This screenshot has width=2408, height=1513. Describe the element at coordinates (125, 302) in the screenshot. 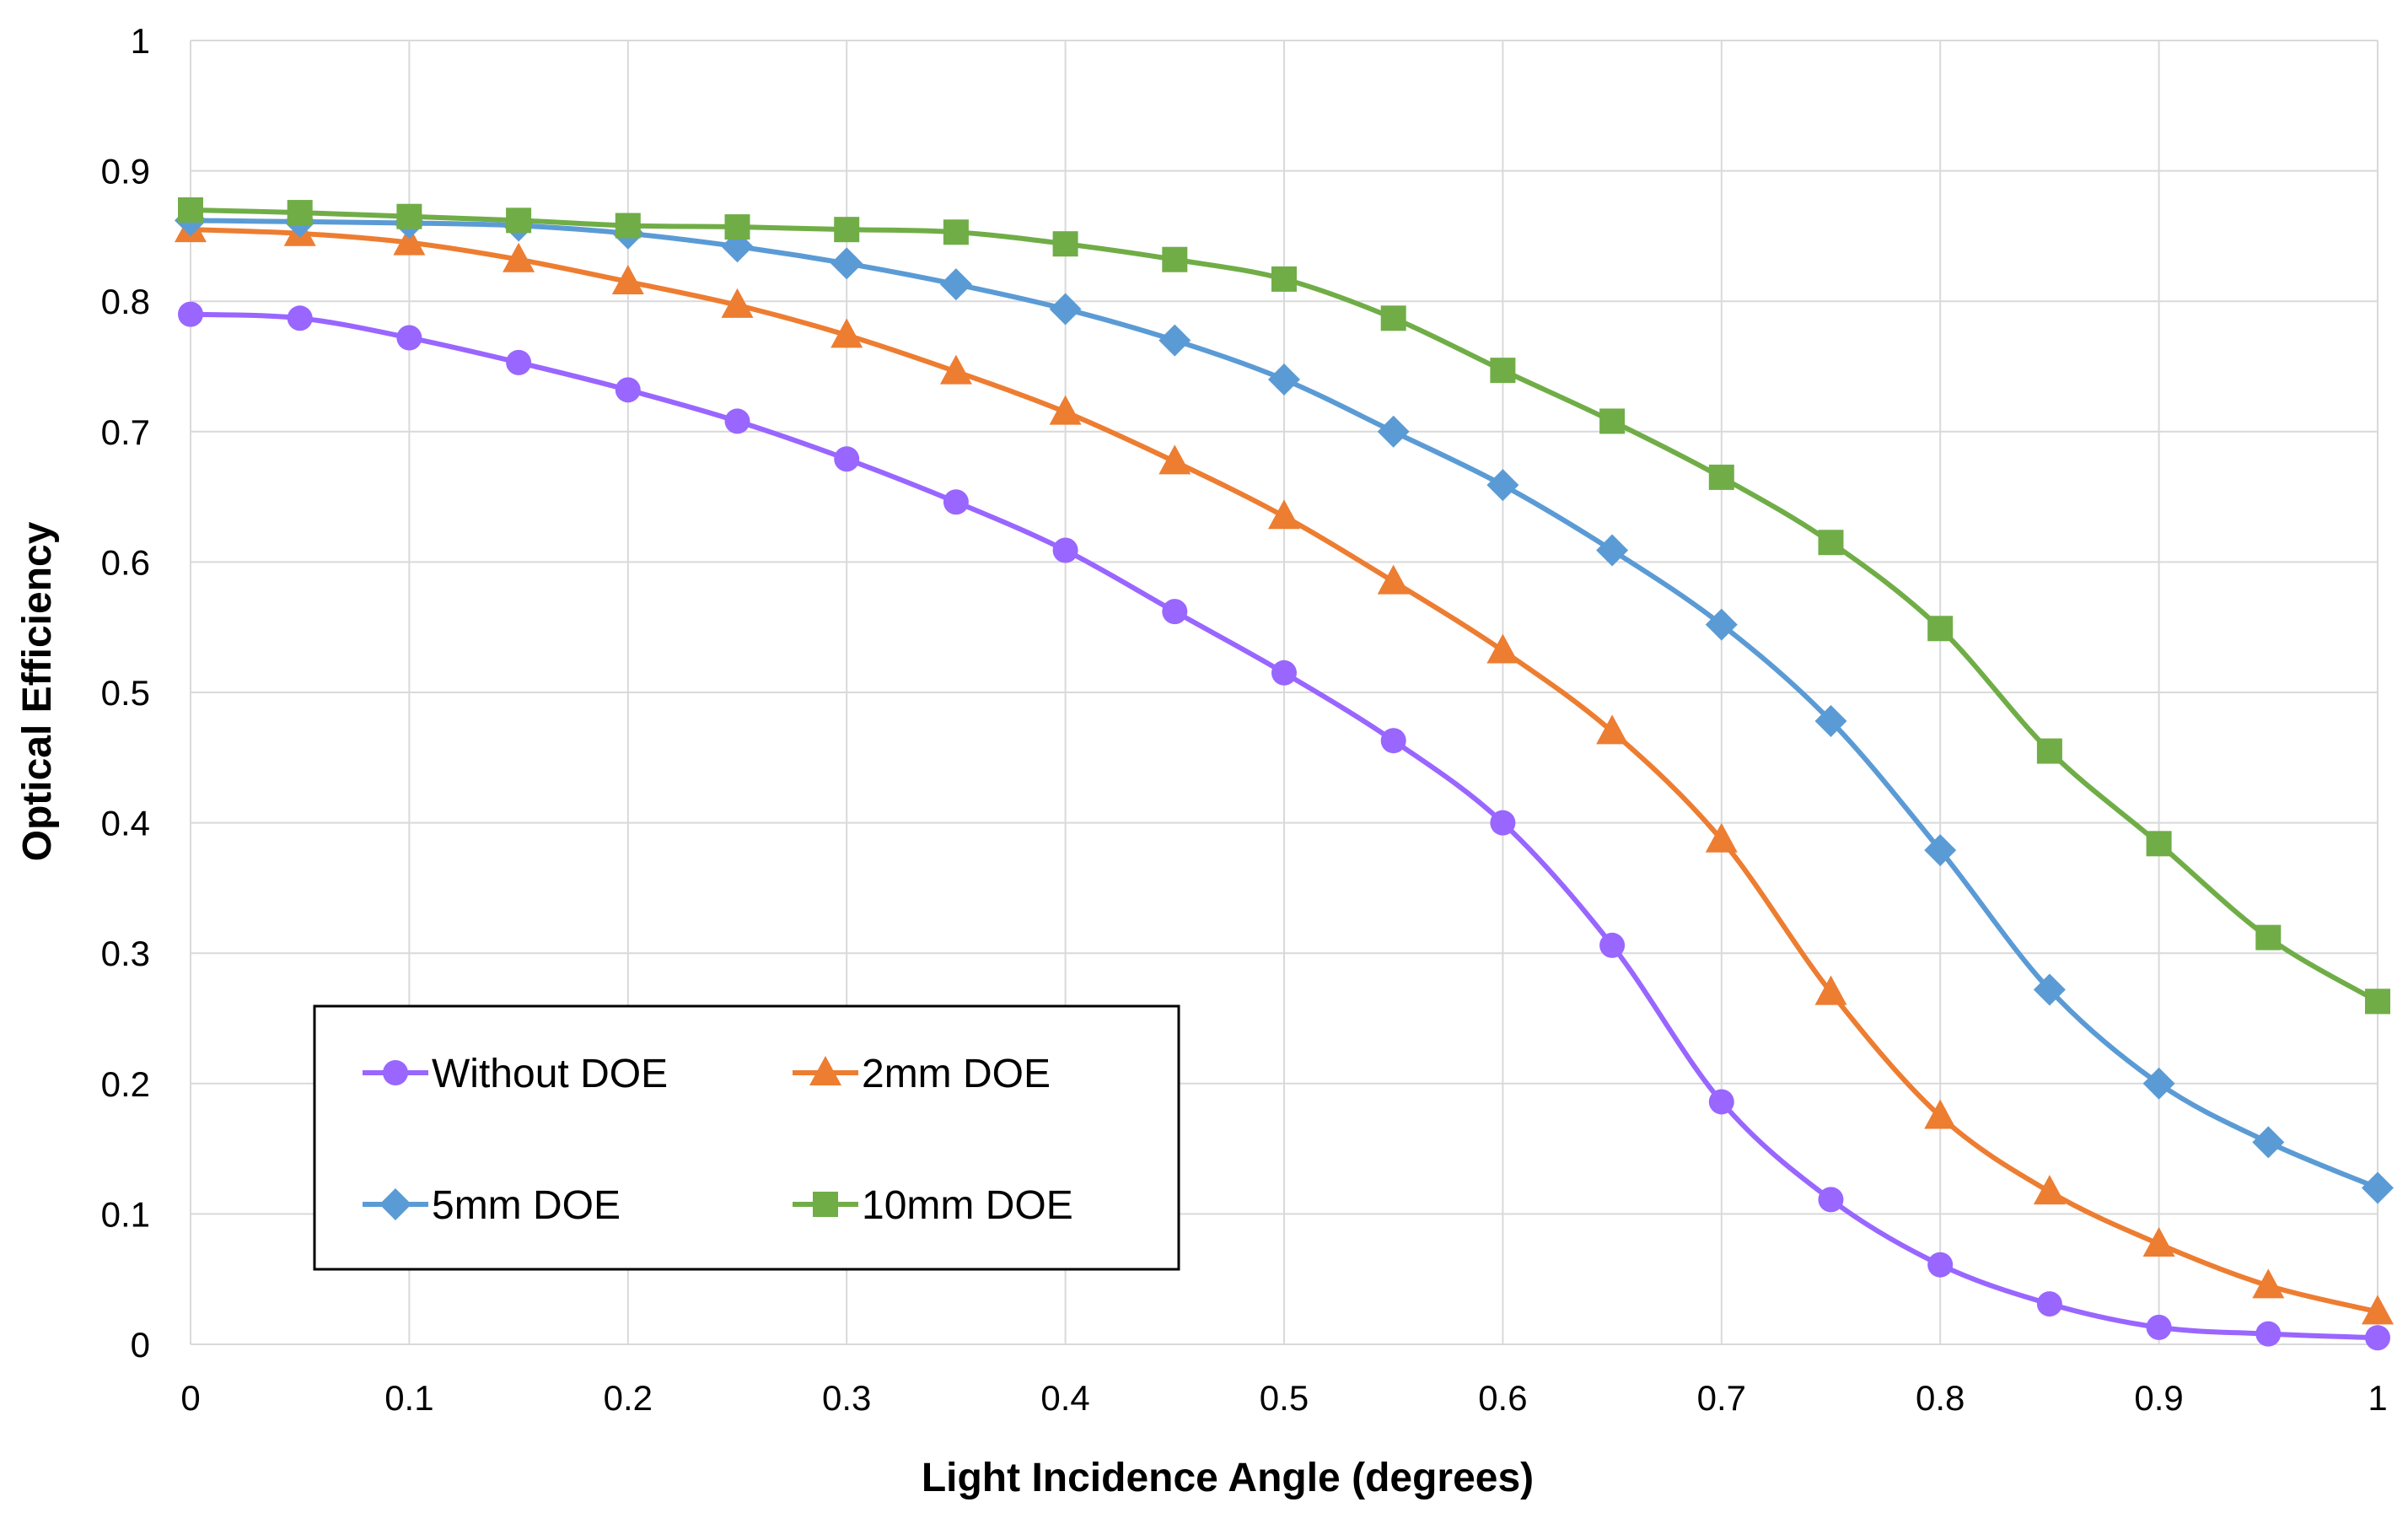

I see `y-tick-label: 0.8` at that location.